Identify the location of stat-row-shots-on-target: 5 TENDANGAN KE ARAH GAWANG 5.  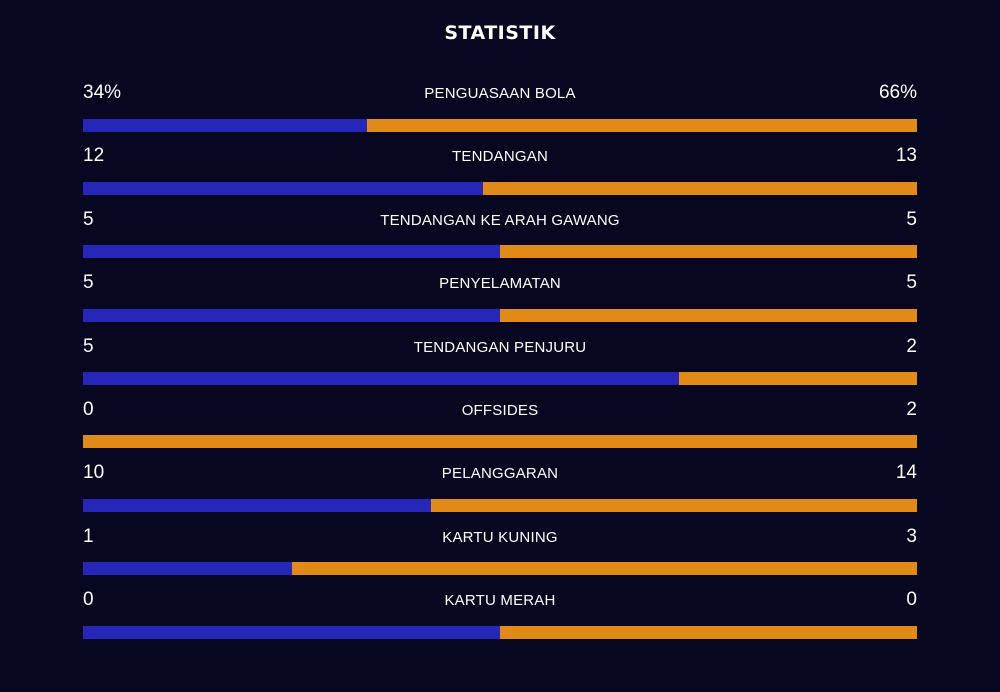
(500, 238).